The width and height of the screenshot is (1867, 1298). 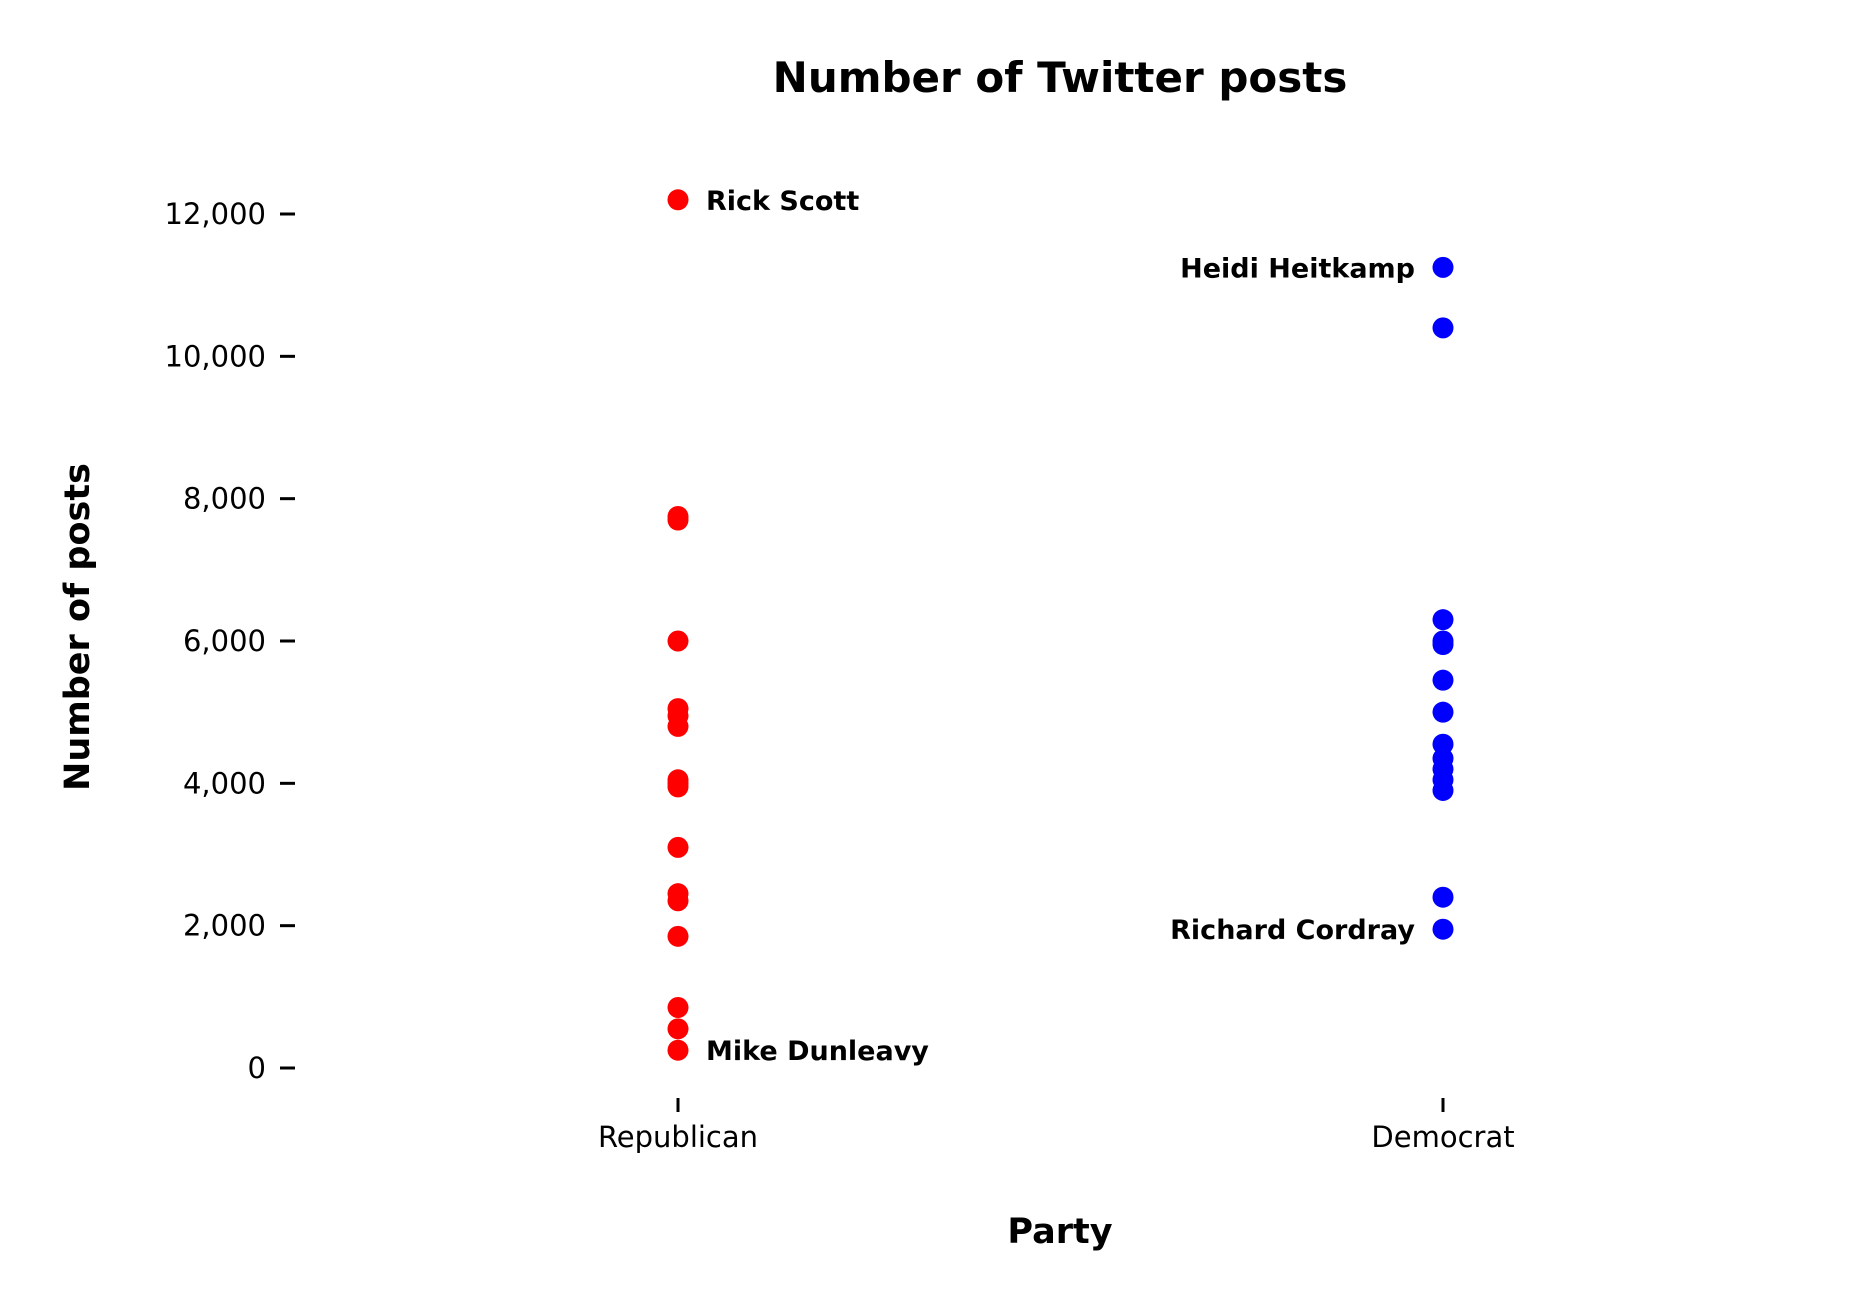 What do you see at coordinates (224, 641) in the screenshot?
I see `y-tick-label: 6,000` at bounding box center [224, 641].